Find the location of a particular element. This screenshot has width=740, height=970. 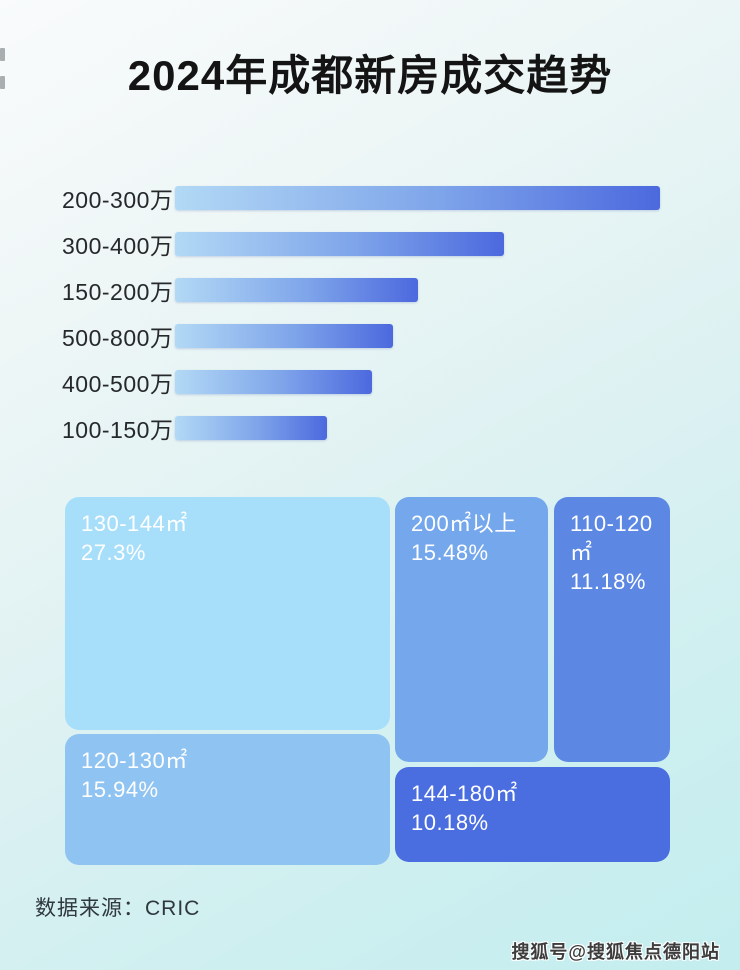

bar-row: 100-150万 is located at coordinates (370, 429).